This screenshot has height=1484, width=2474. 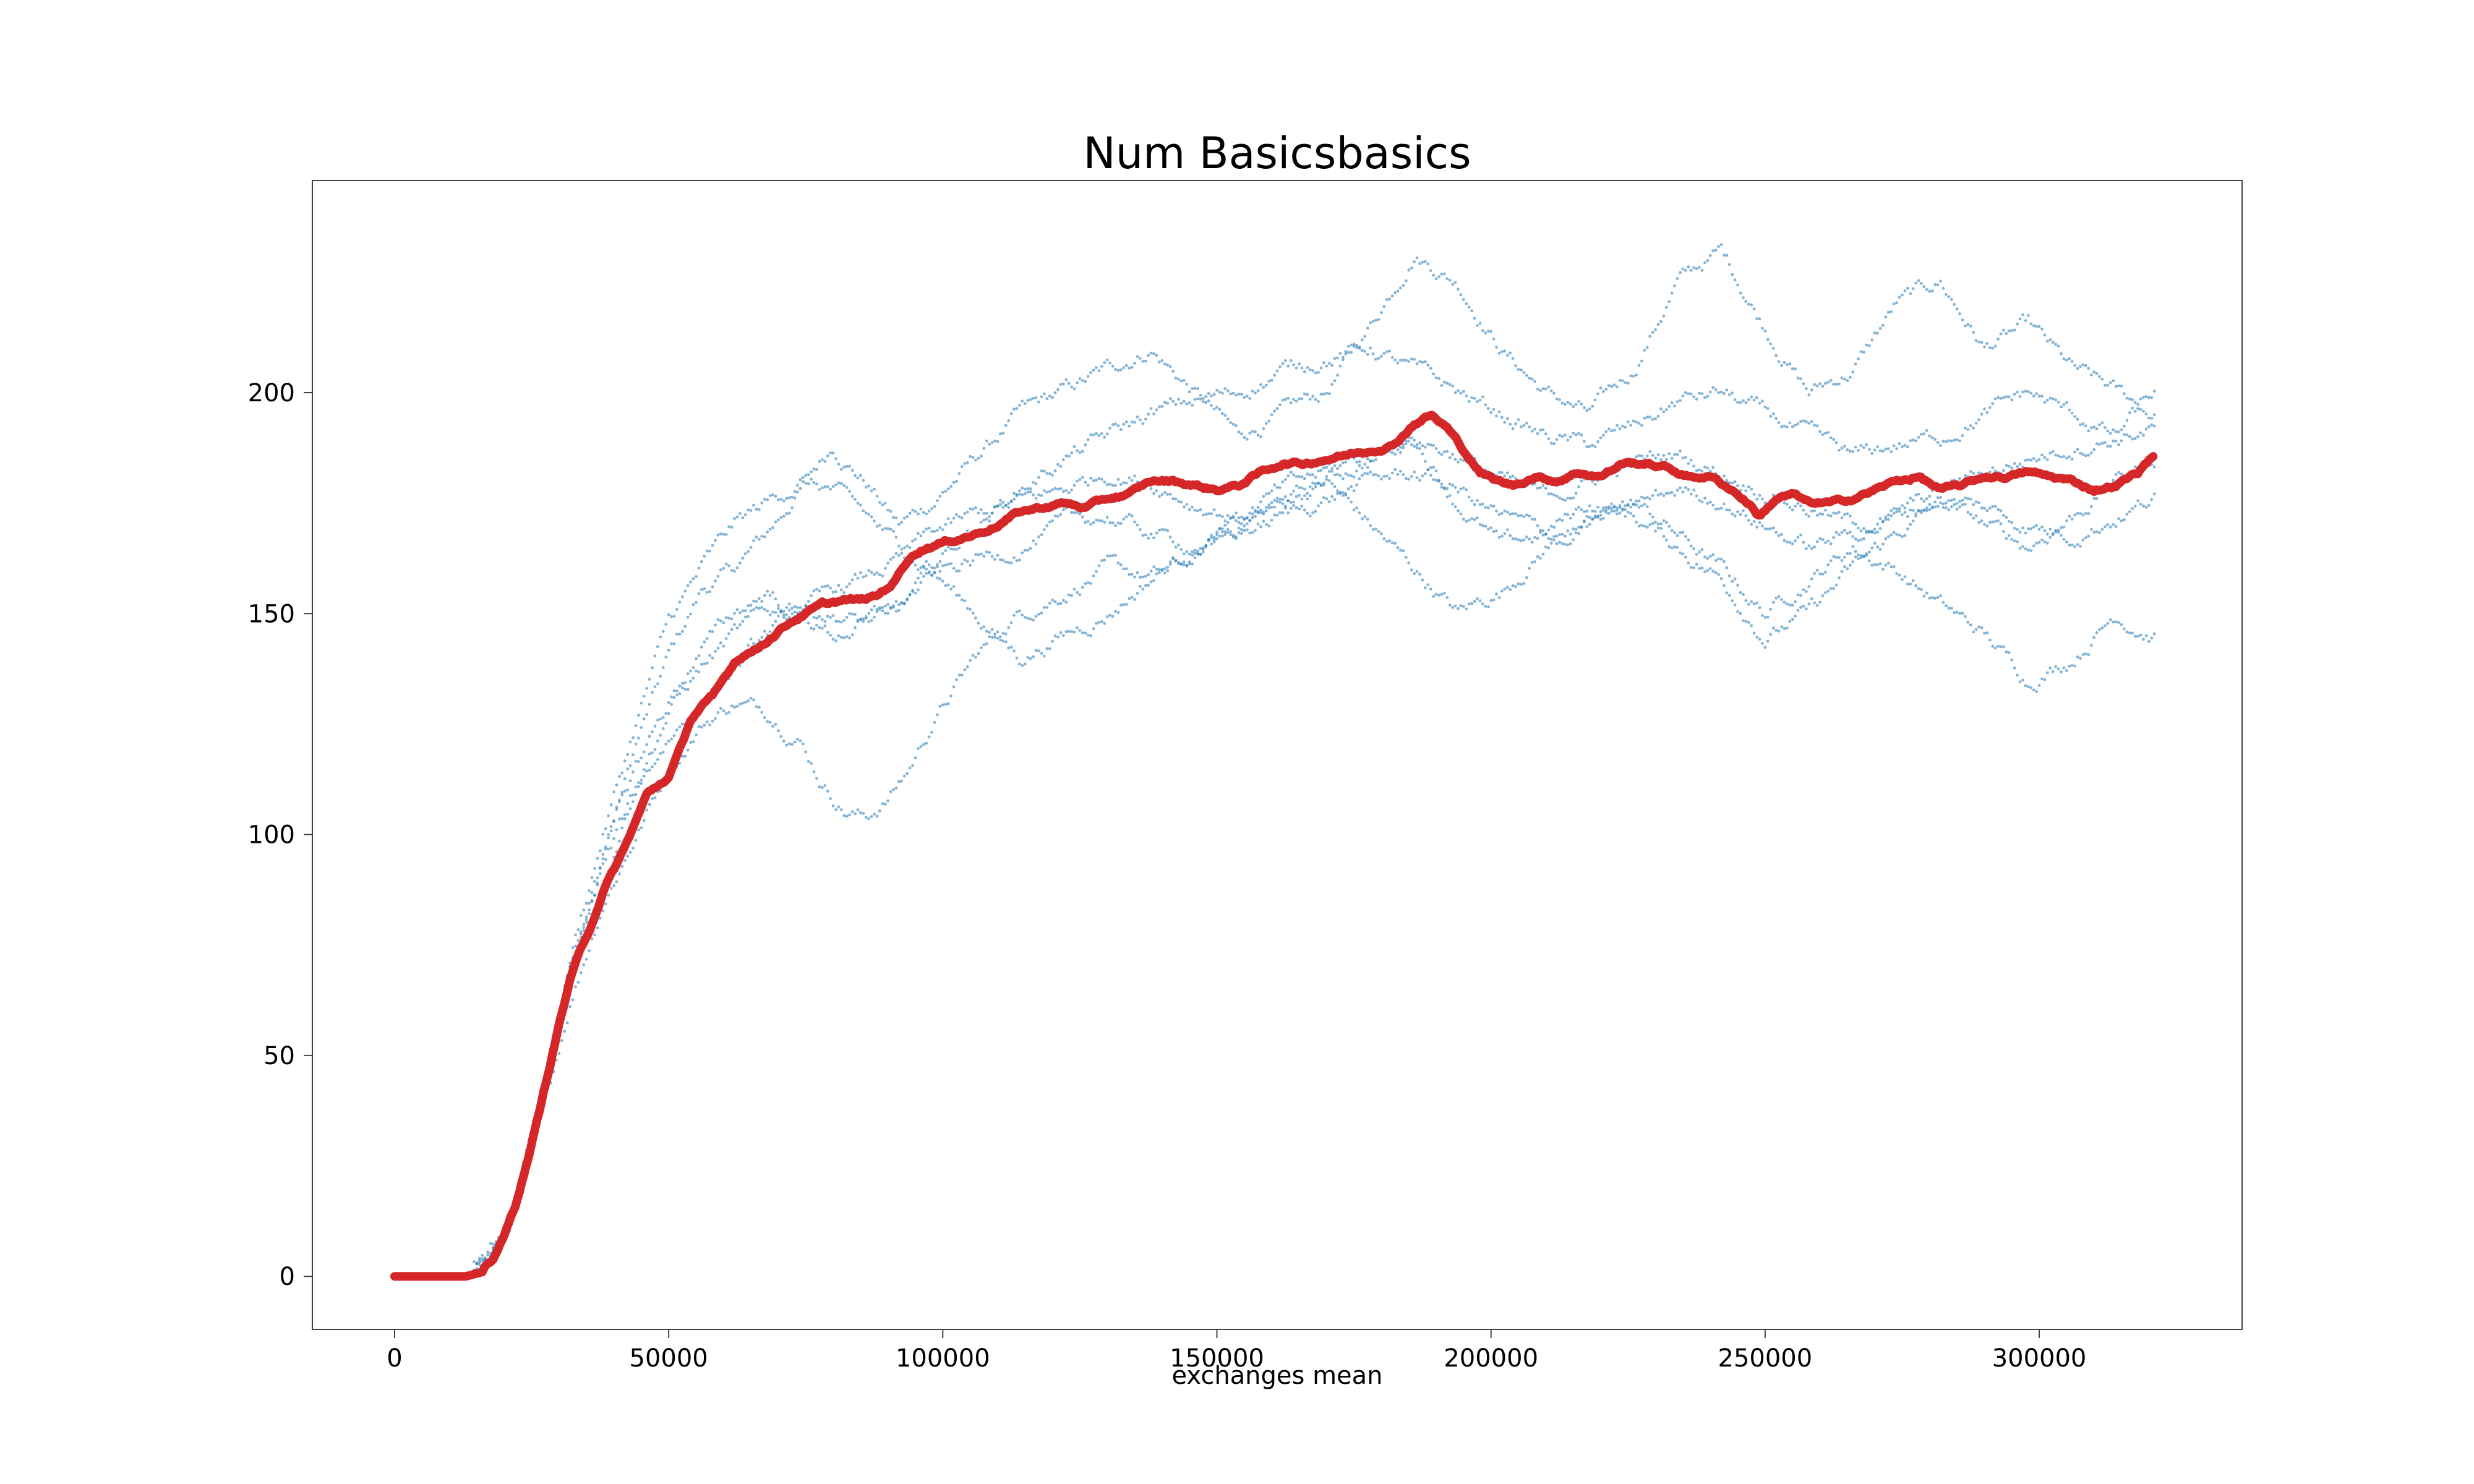 I want to click on chart-title: Num Basicsbasics, so click(x=1277, y=153).